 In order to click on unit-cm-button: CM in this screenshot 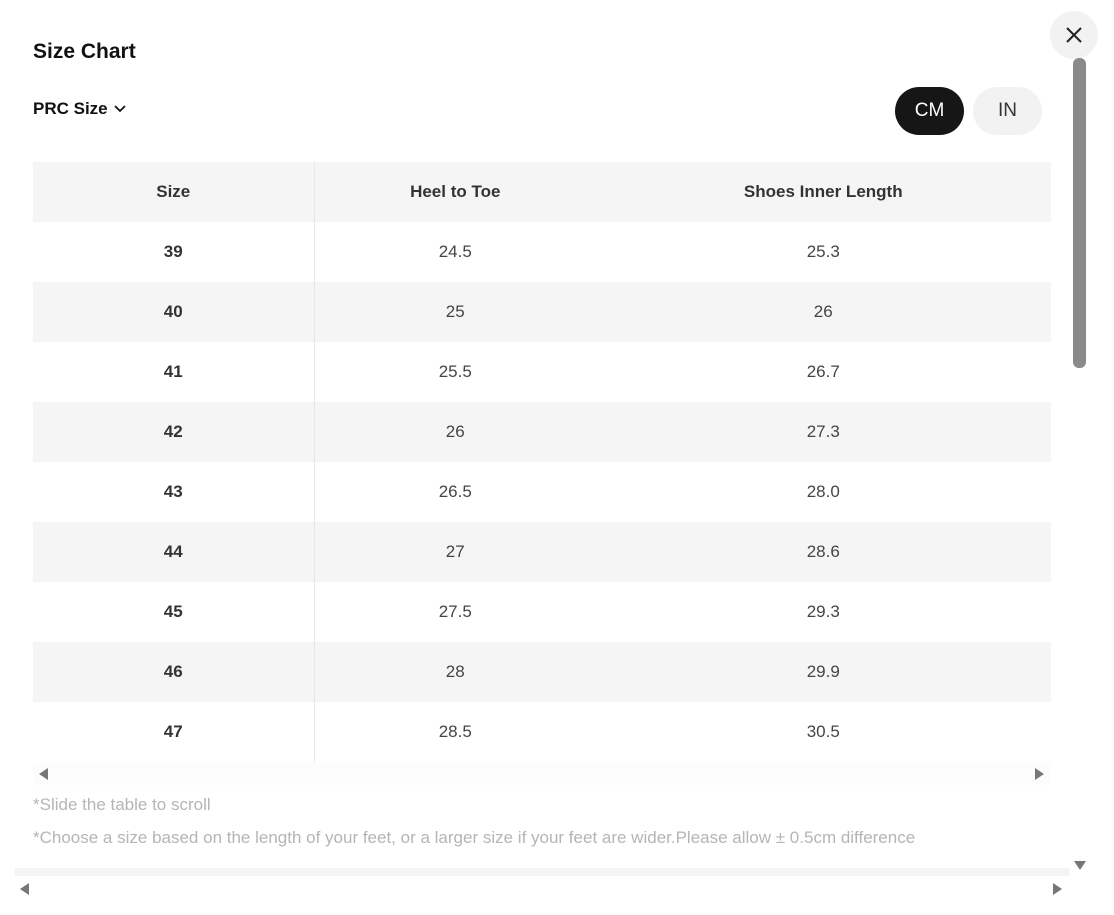, I will do `click(929, 111)`.